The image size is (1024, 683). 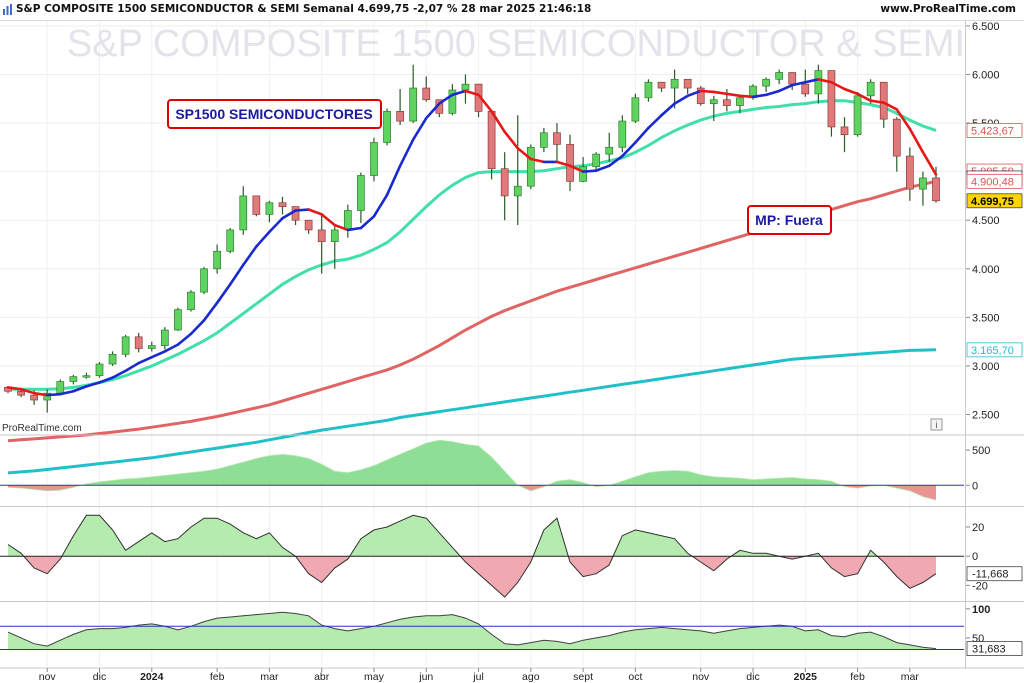 I want to click on indicator-value-label: 31,683, so click(x=989, y=650).